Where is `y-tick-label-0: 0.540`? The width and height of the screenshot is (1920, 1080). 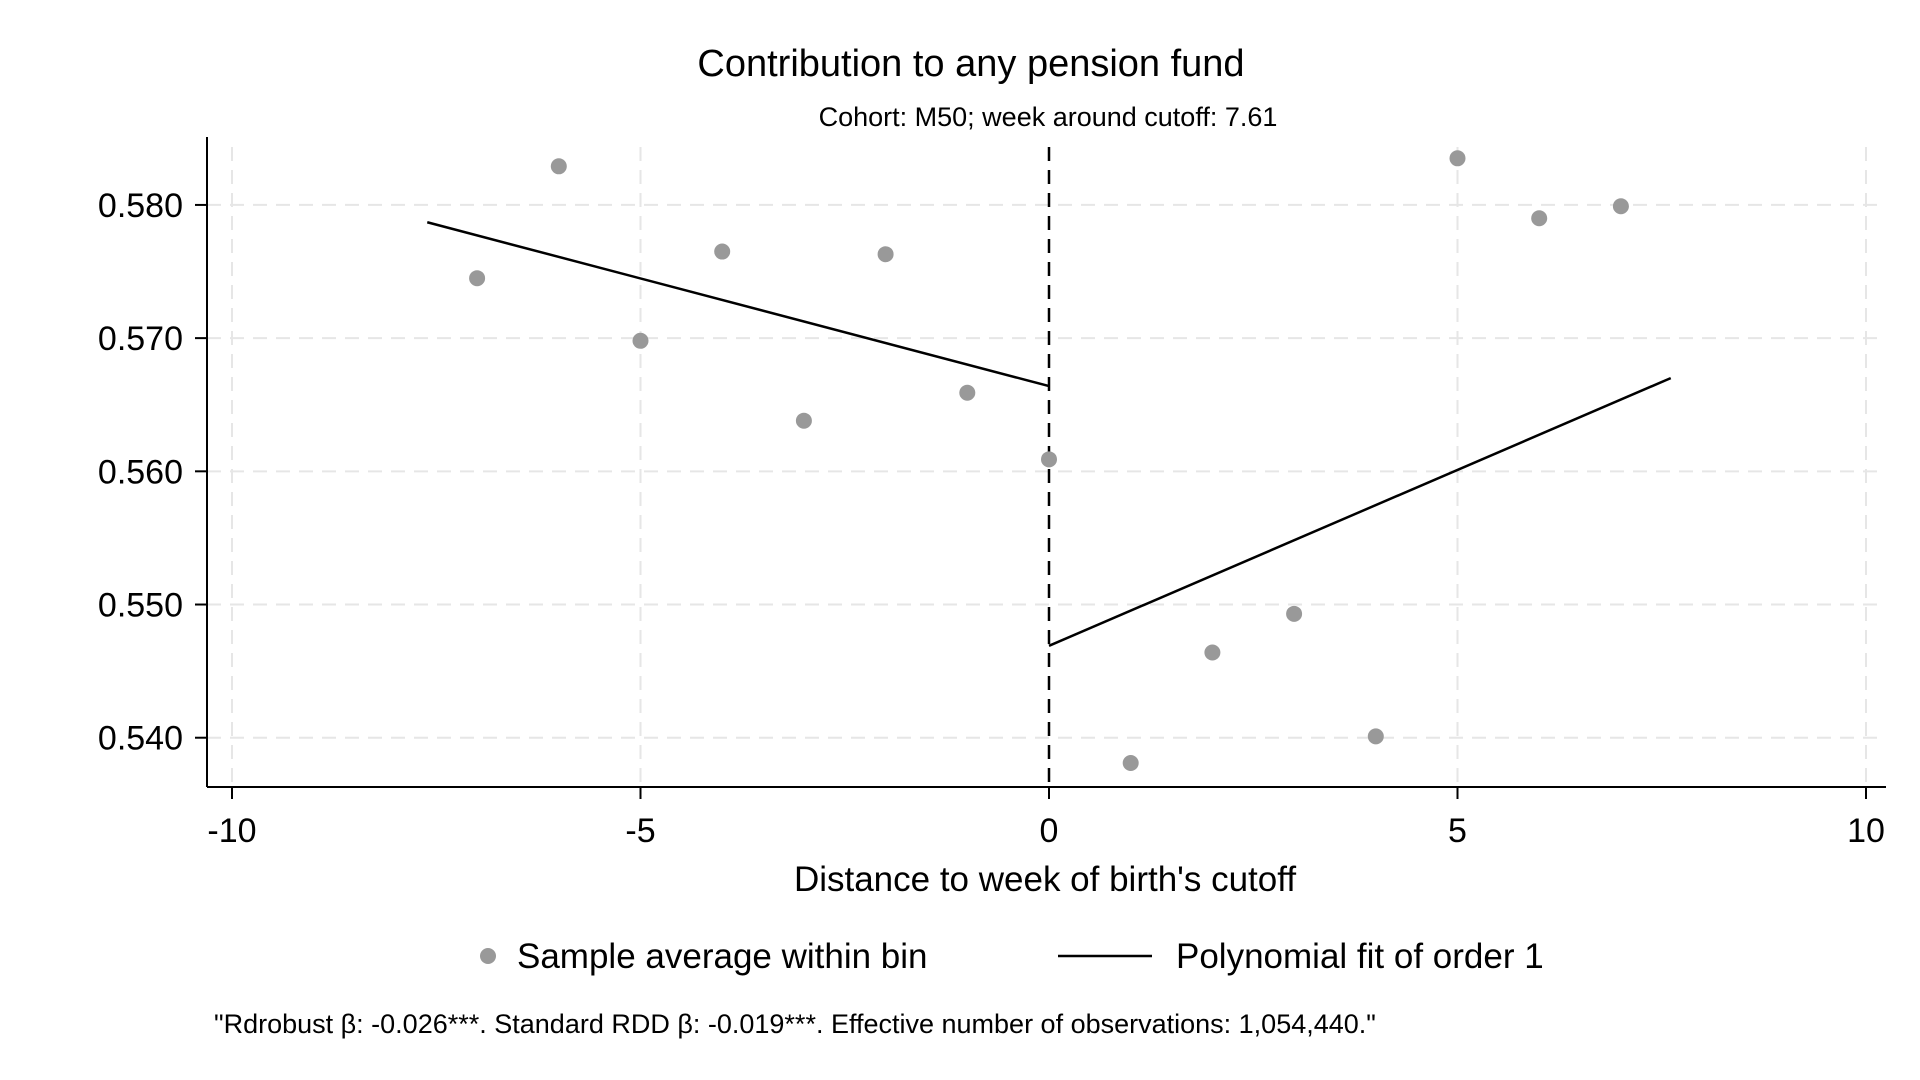 y-tick-label-0: 0.540 is located at coordinates (140, 739).